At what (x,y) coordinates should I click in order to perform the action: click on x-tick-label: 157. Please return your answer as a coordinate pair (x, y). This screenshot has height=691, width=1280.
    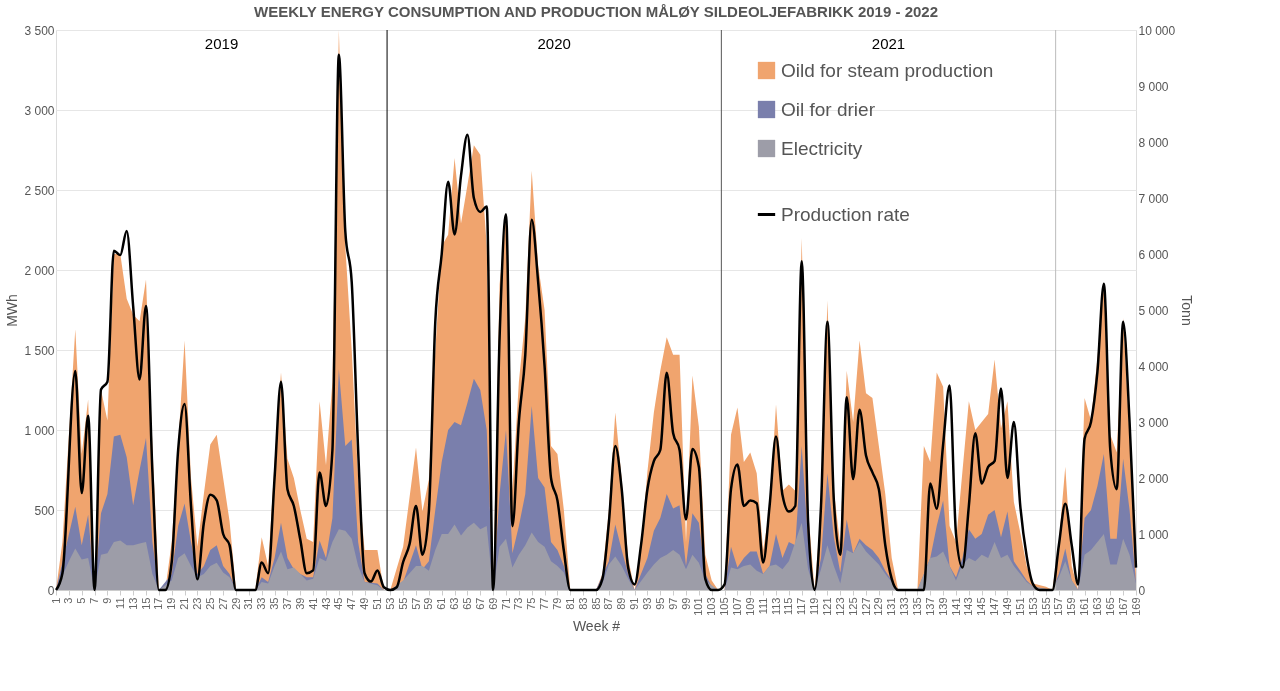
    Looking at the image, I should click on (1058, 606).